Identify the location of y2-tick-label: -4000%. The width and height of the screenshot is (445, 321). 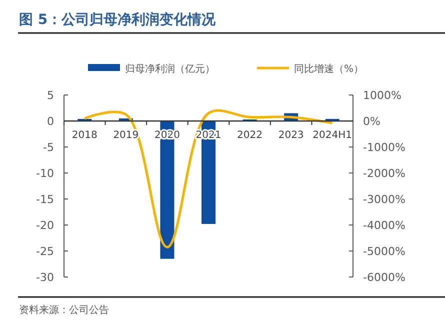
(384, 225).